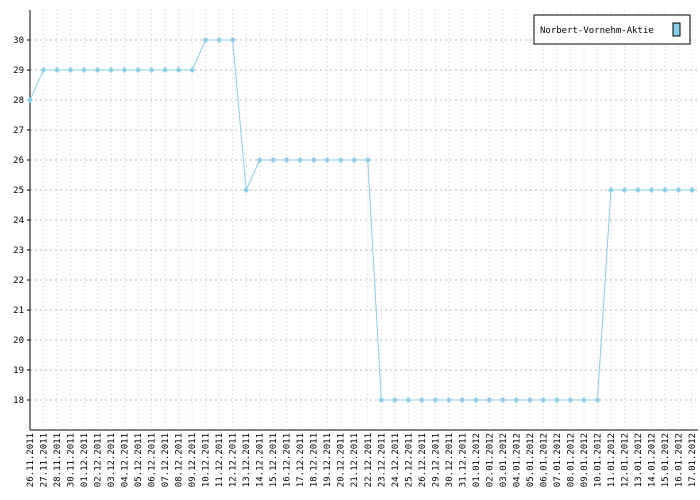 The height and width of the screenshot is (500, 700). What do you see at coordinates (18, 41) in the screenshot?
I see `y-tick-label: 30` at bounding box center [18, 41].